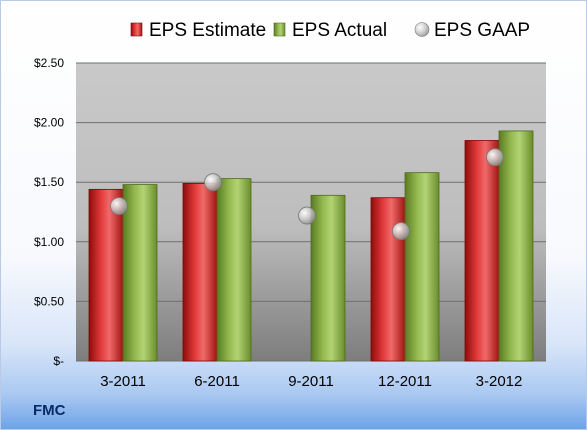 The image size is (587, 430). What do you see at coordinates (422, 29) in the screenshot?
I see `legend-swatch-eps-gaap` at bounding box center [422, 29].